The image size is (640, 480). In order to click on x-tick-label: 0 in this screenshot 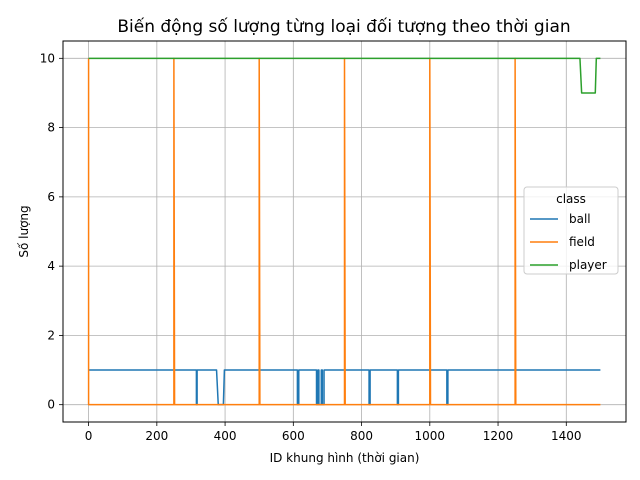, I will do `click(89, 436)`.